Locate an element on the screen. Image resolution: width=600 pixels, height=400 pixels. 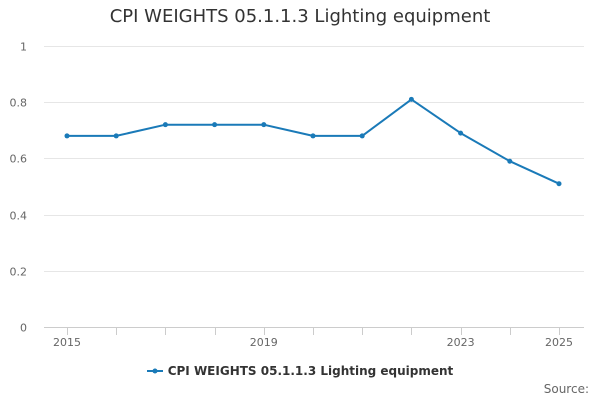
y-tick-label: 1 is located at coordinates (23, 47).